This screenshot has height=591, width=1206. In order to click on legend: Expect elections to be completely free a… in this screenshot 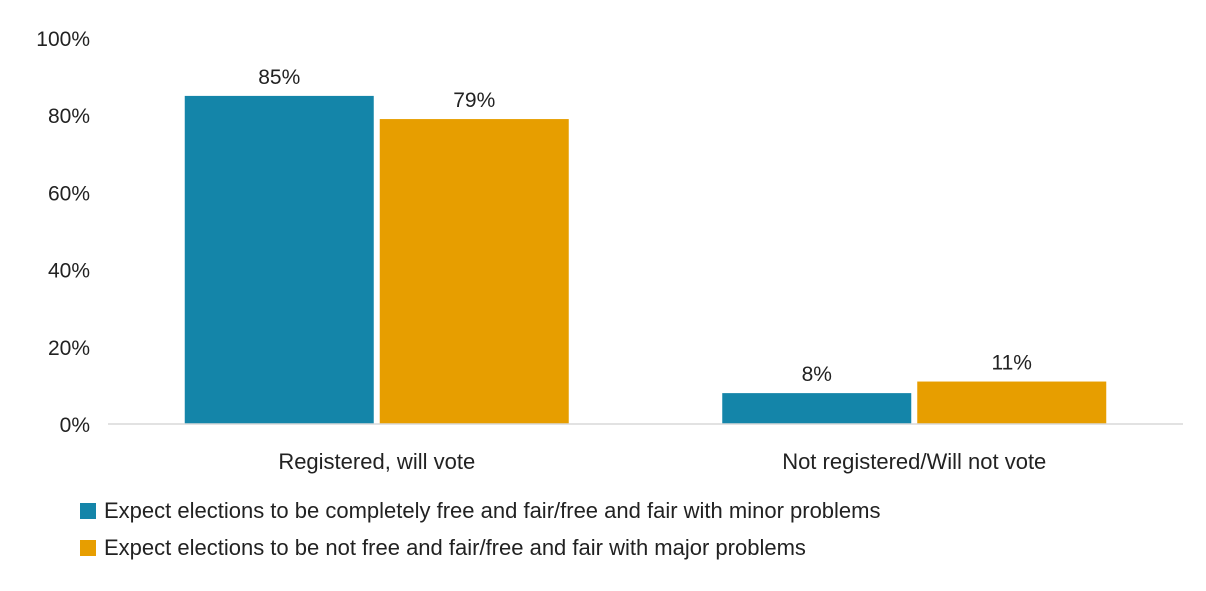, I will do `click(480, 529)`.